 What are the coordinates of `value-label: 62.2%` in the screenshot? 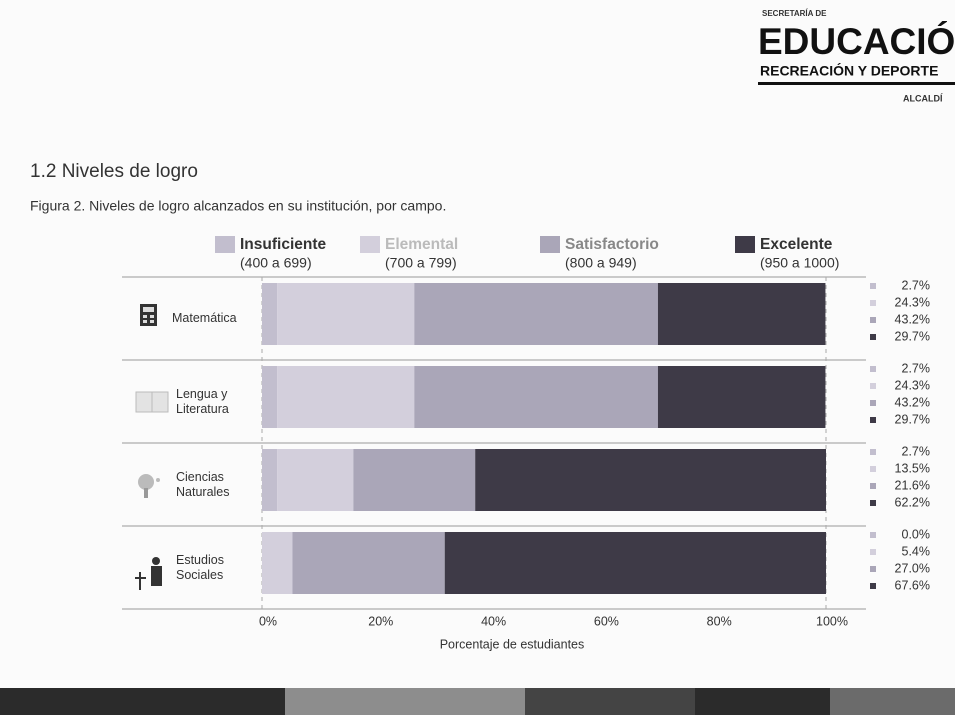 It's located at (912, 502).